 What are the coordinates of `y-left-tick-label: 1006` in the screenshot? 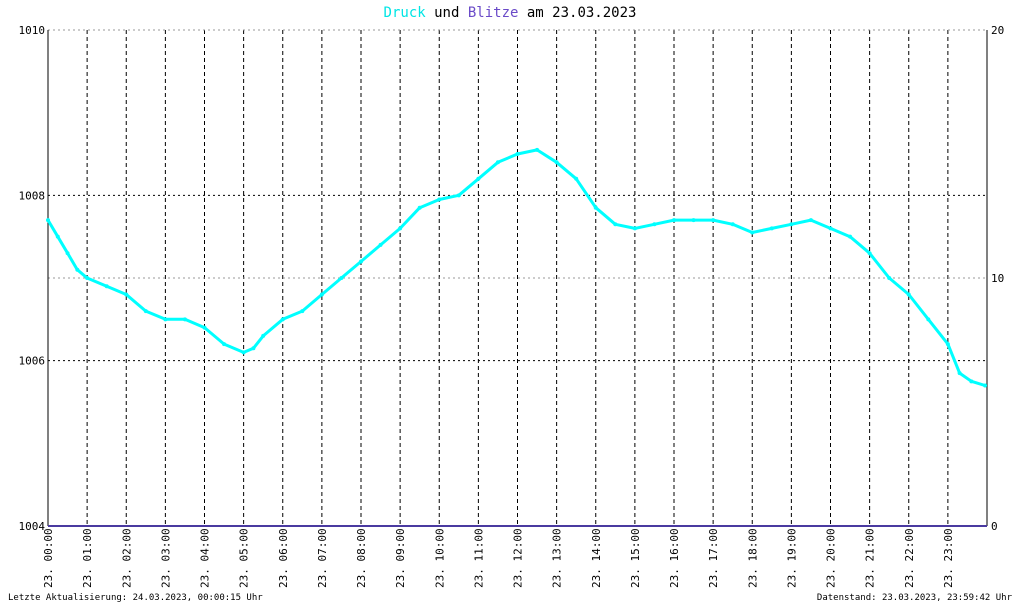 It's located at (32, 361).